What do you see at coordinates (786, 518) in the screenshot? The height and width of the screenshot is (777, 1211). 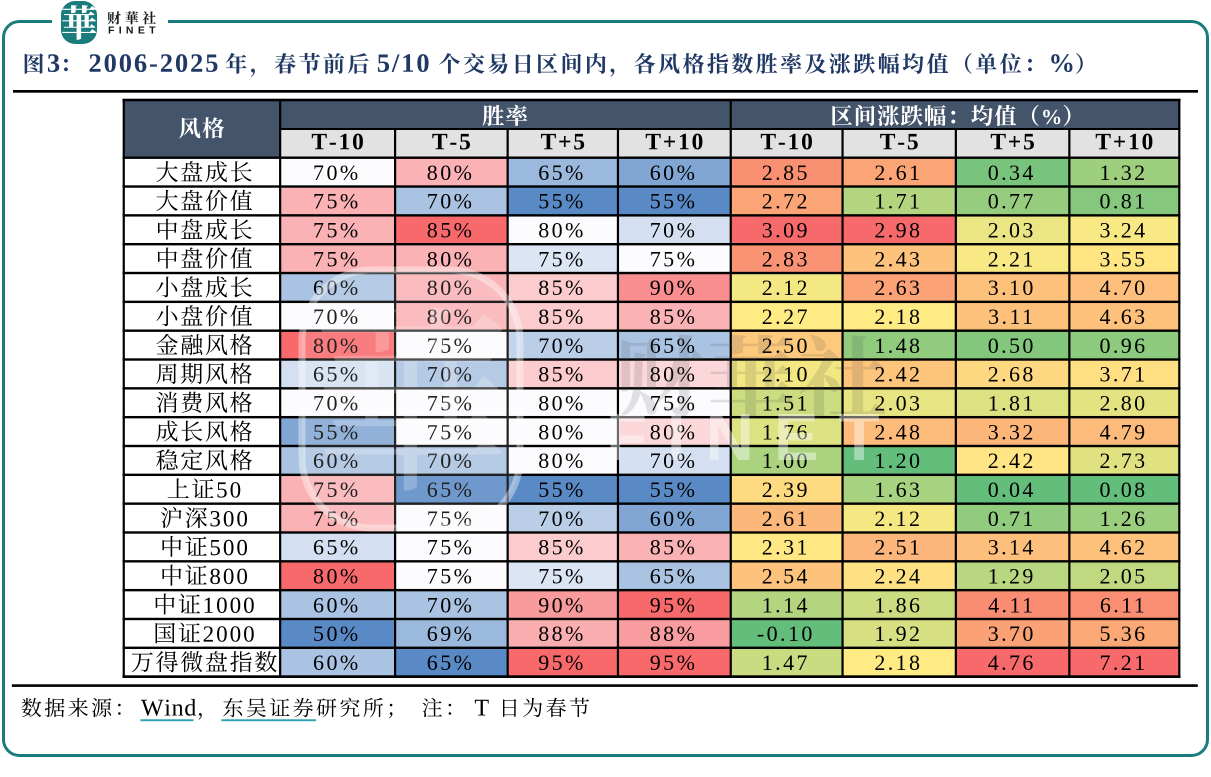 I see `svg-text: 2.61` at bounding box center [786, 518].